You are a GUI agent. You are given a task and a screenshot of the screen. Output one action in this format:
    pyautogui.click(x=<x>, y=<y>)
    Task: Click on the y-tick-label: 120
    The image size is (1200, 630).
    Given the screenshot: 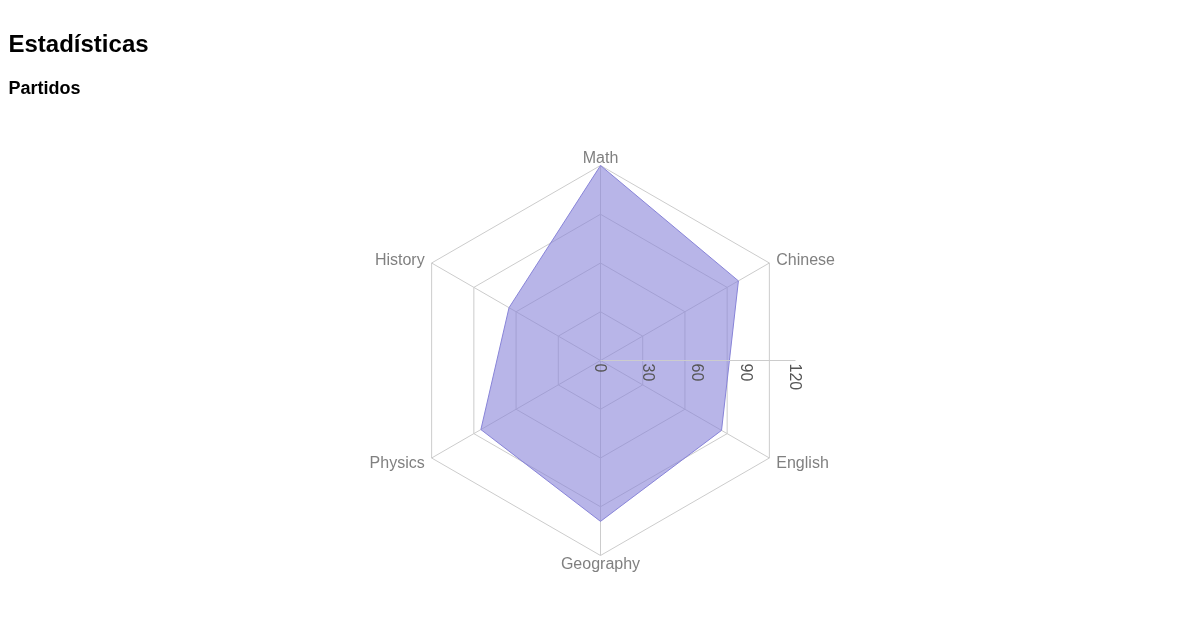 What is the action you would take?
    pyautogui.click(x=795, y=377)
    